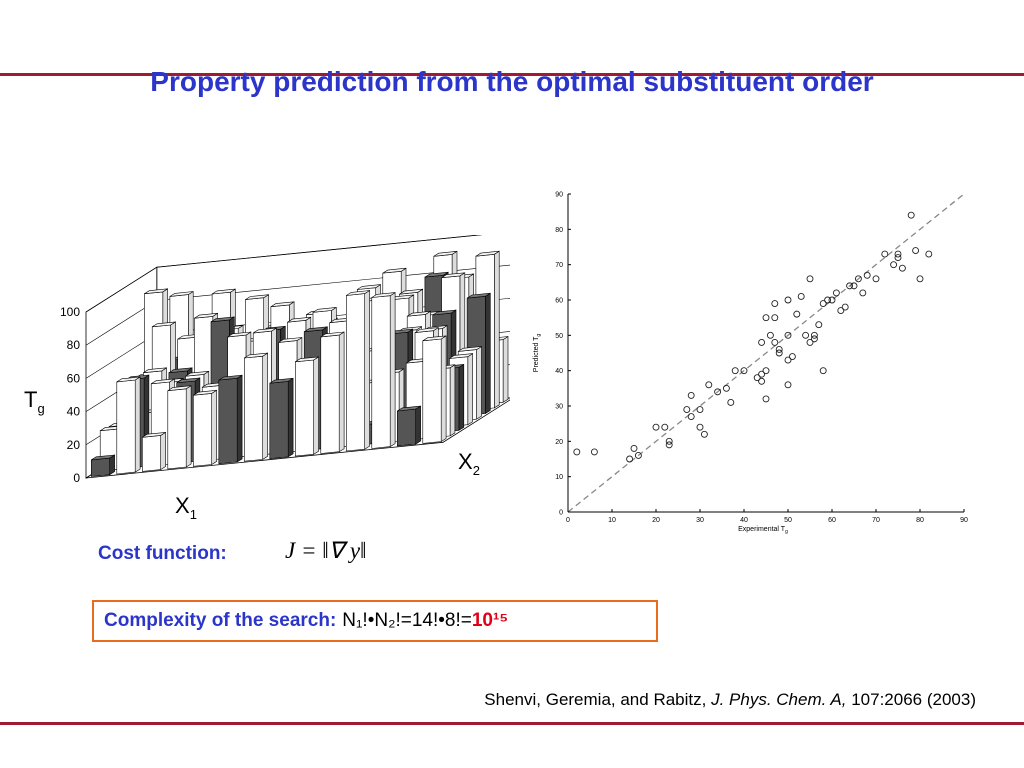  I want to click on bar3d-ticks: 0 20 40 60 80 100, so click(70, 395).